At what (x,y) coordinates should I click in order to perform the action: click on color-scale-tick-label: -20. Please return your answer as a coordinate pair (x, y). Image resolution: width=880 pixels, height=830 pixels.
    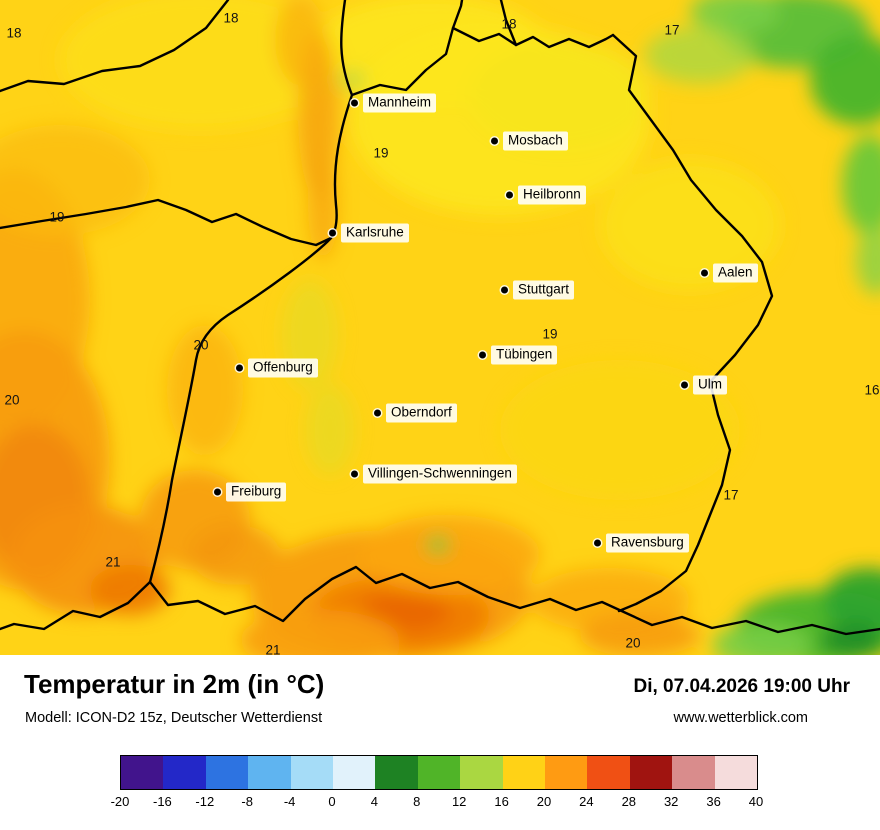
    Looking at the image, I should click on (120, 801).